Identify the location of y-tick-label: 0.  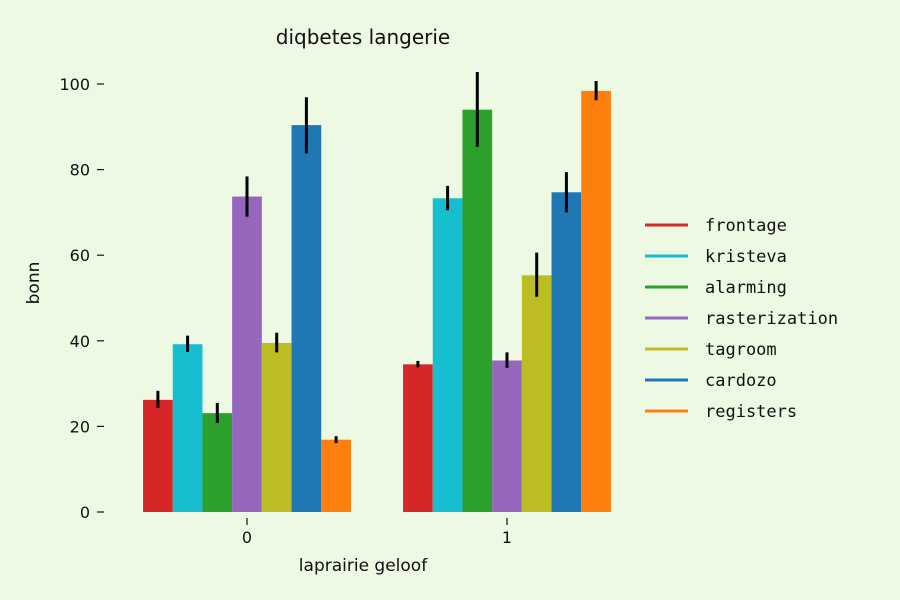
(85, 512).